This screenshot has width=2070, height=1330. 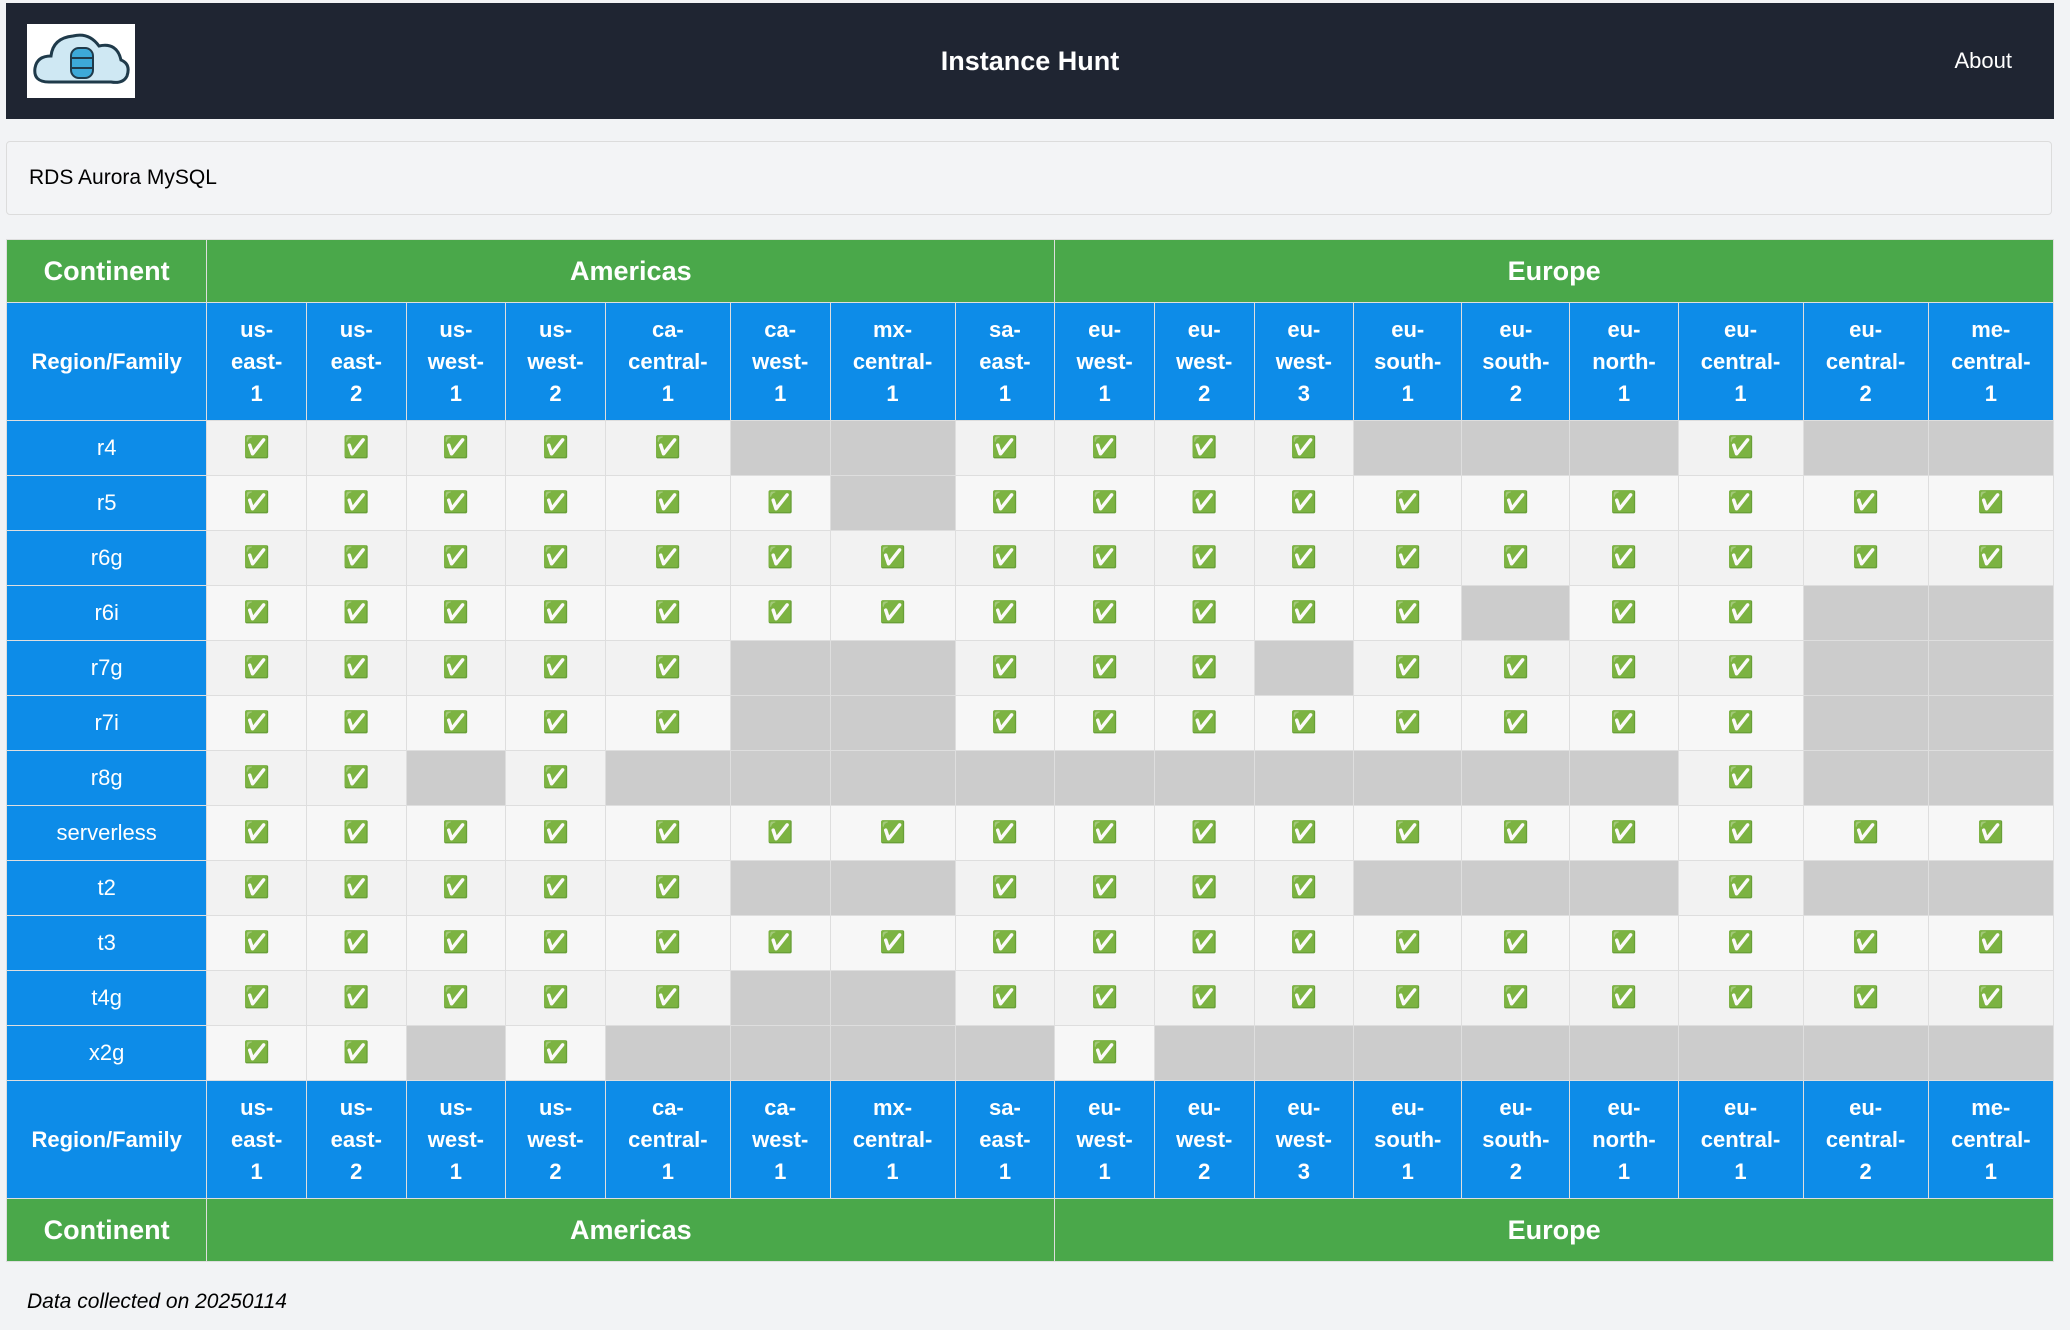 I want to click on region-name: eu-west-3, so click(x=1303, y=361).